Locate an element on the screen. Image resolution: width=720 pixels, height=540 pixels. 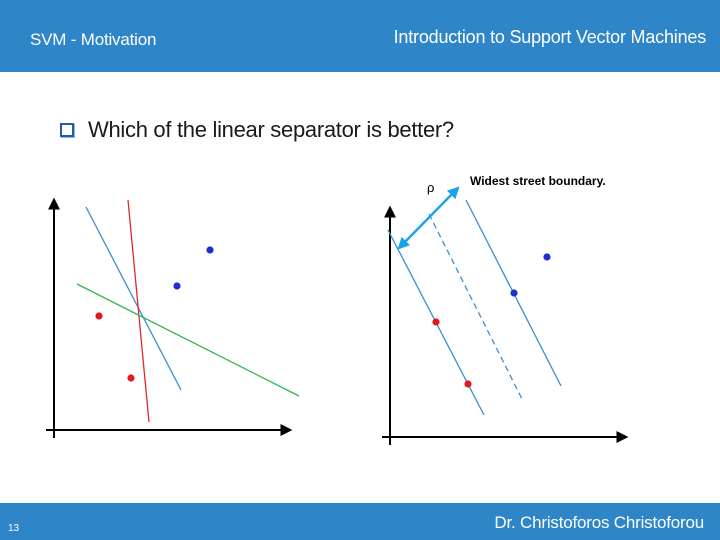
bullet-text: Which of the linear separator is better? is located at coordinates (271, 129).